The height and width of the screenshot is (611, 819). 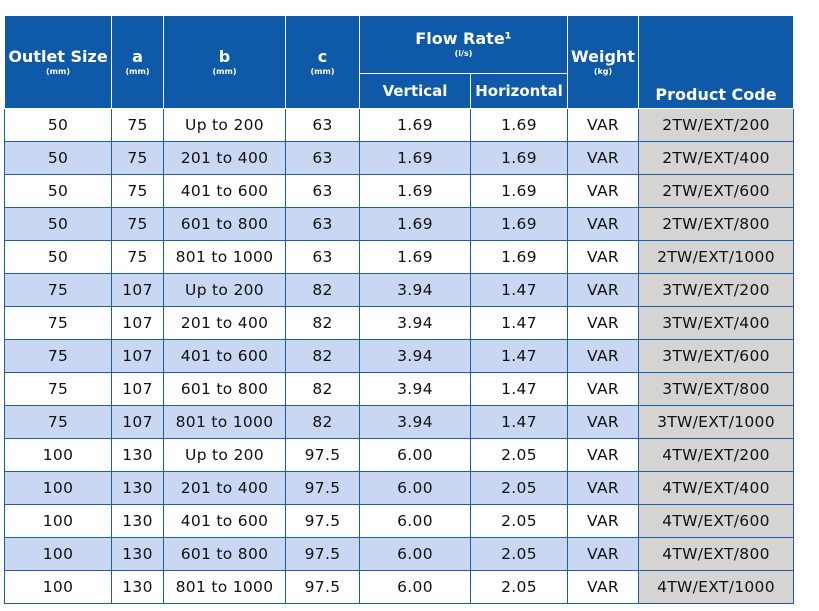 What do you see at coordinates (58, 71) in the screenshot?
I see `header-outlet-size-unit: (mm)` at bounding box center [58, 71].